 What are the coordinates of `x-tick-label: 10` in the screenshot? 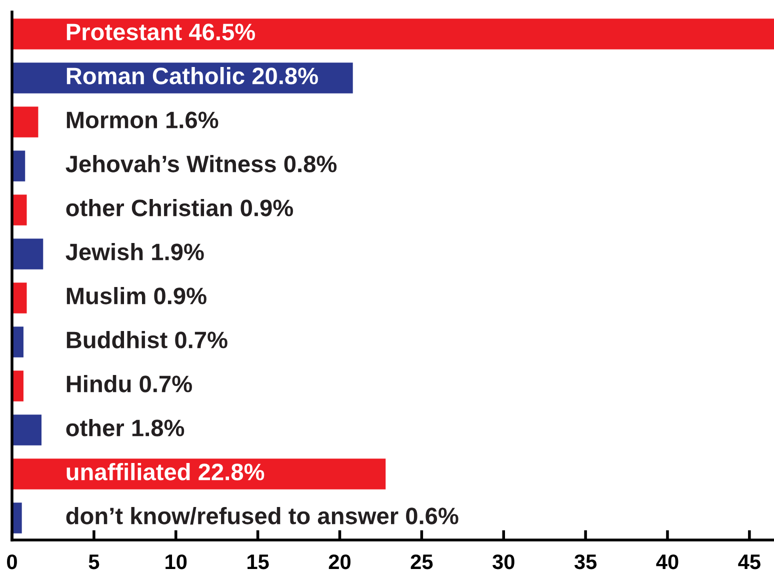 It's located at (176, 562).